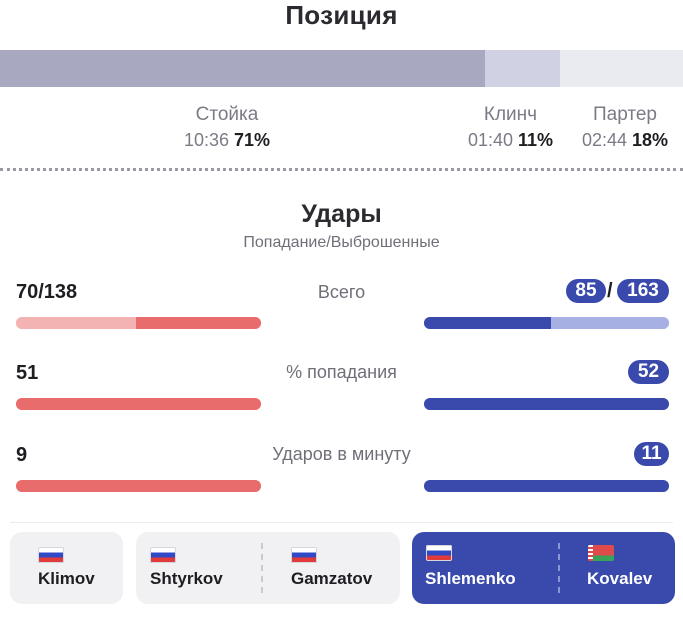 This screenshot has width=683, height=627. I want to click on fighter-name-kovalev: Kovalev, so click(620, 578).